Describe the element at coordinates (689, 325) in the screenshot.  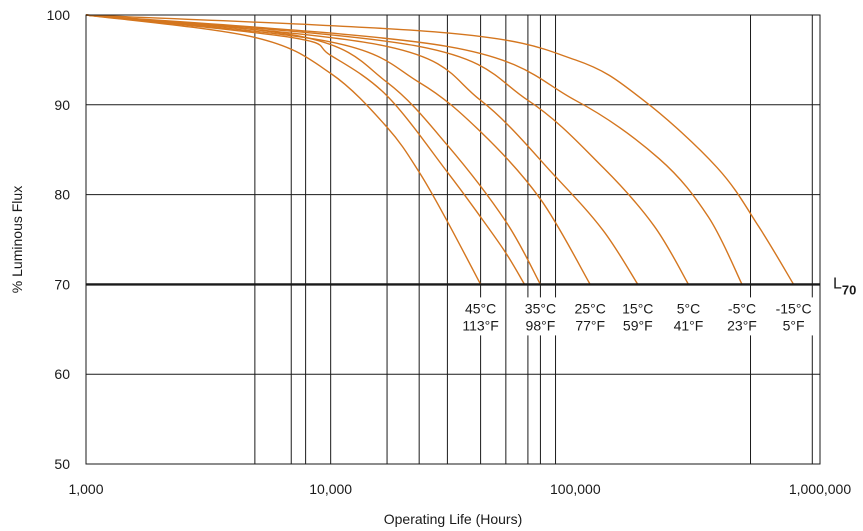
I see `annotation-fahrenheit: 41°F` at that location.